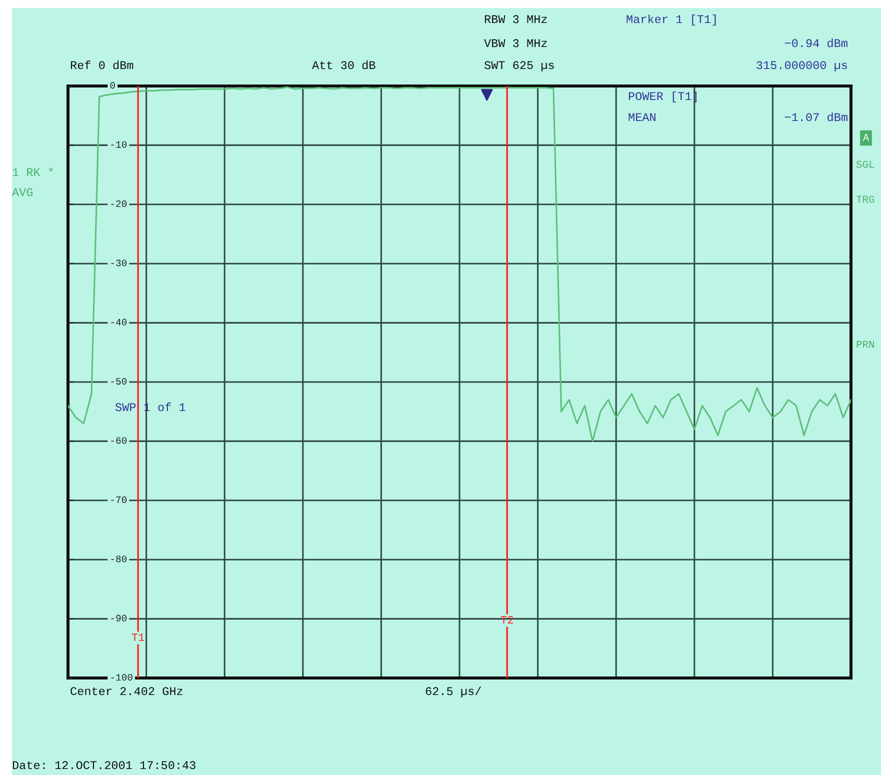 Image resolution: width=881 pixels, height=775 pixels. Describe the element at coordinates (519, 66) in the screenshot. I see `text: SWT 625 µs` at that location.